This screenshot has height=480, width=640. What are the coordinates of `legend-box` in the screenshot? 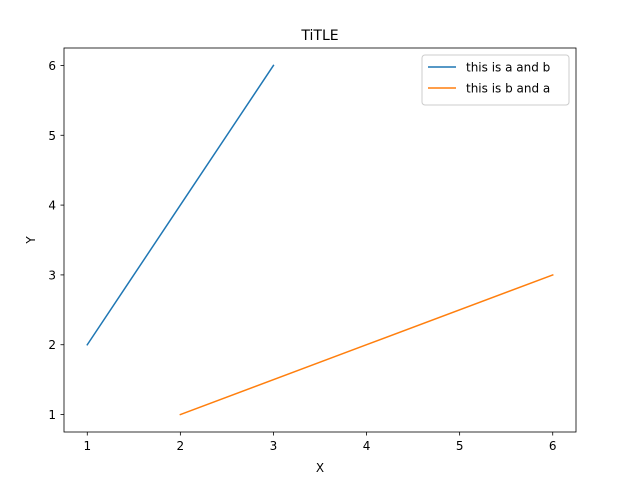 It's located at (495, 80).